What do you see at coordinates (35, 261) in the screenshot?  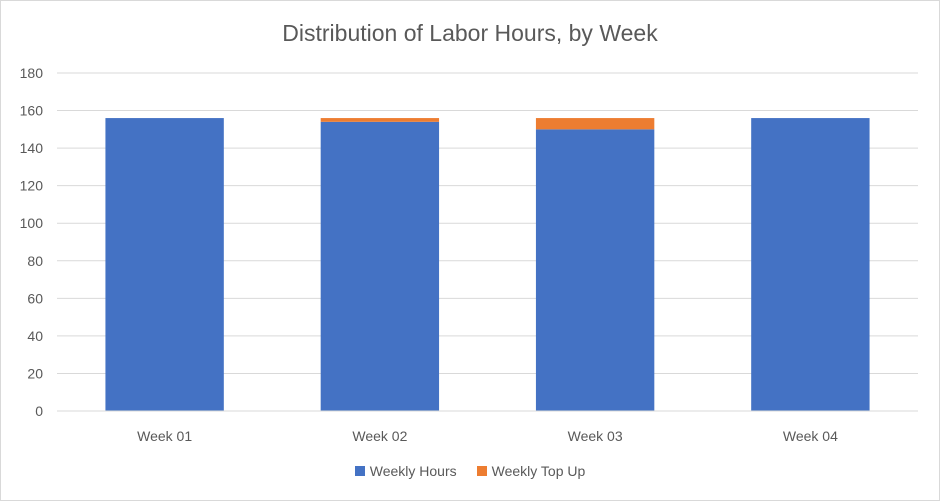 I see `y-tick-label: 80` at bounding box center [35, 261].